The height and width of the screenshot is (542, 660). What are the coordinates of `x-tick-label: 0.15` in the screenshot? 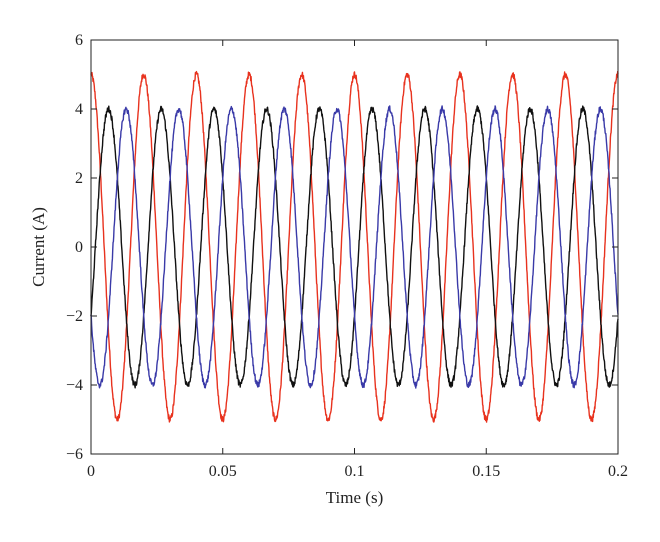 It's located at (486, 471).